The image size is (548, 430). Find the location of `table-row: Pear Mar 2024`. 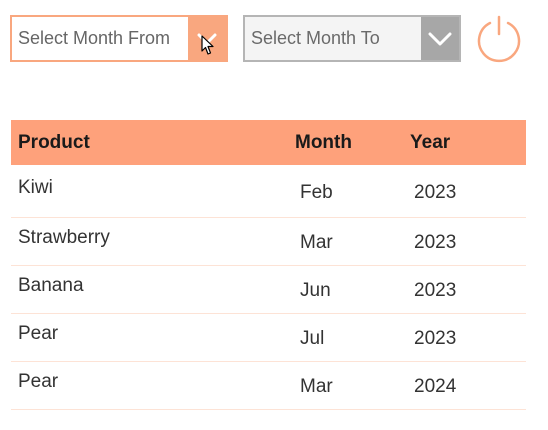

table-row: Pear Mar 2024 is located at coordinates (268, 386).